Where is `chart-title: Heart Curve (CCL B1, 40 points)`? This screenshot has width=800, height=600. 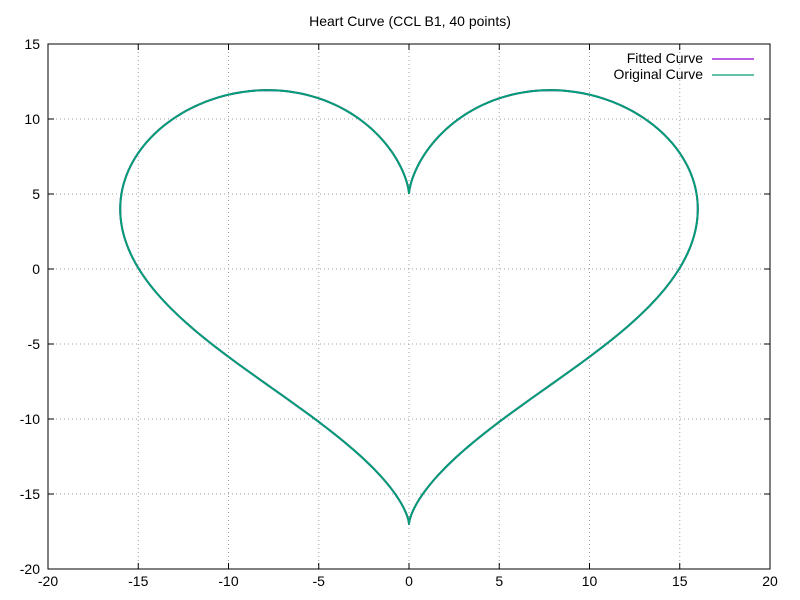 chart-title: Heart Curve (CCL B1, 40 points) is located at coordinates (410, 21).